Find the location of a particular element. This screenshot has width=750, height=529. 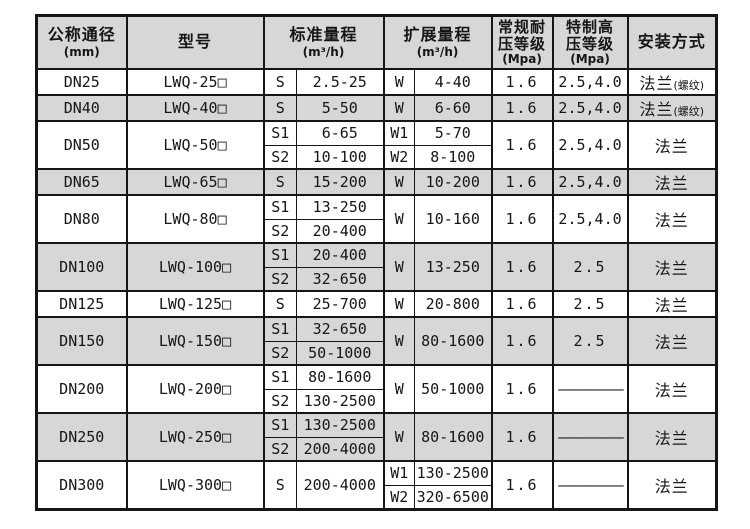

dn40-standard-label-cell: S is located at coordinates (279, 108).